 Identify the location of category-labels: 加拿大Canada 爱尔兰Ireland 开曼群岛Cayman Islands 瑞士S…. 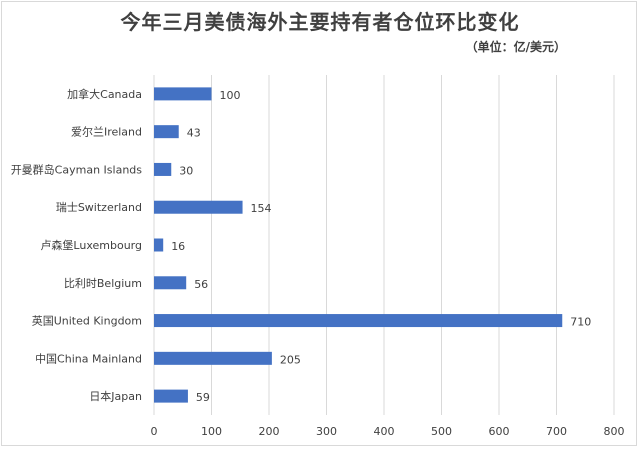
(77, 245).